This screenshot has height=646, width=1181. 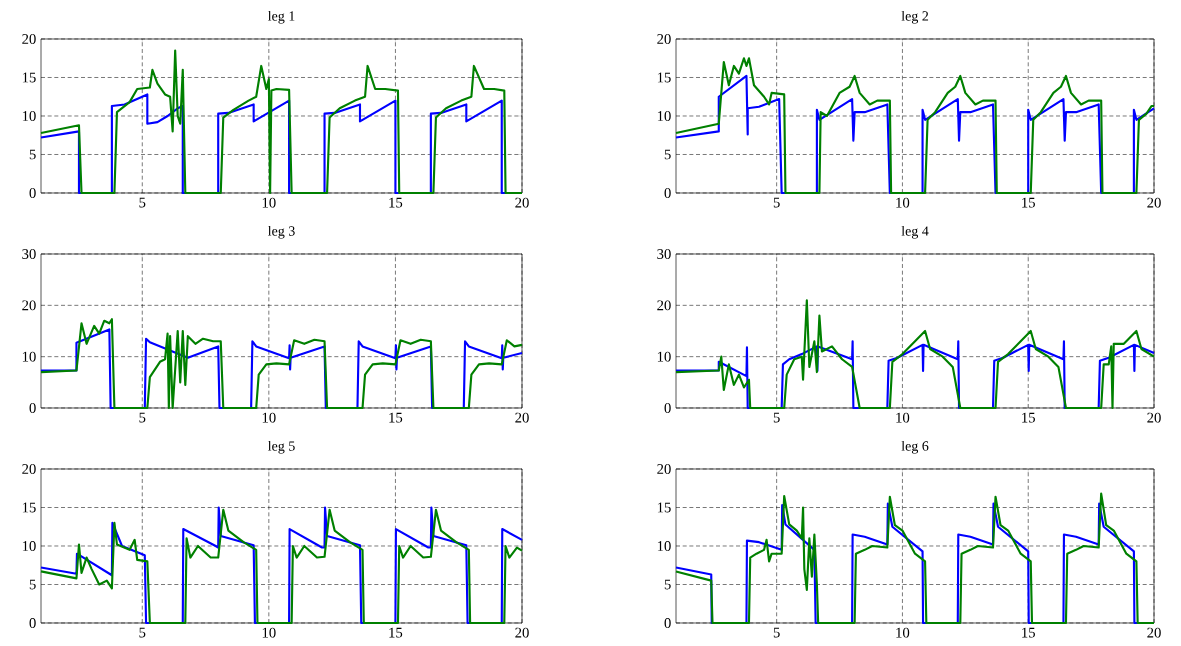 I want to click on chart-title: leg 2, so click(x=915, y=17).